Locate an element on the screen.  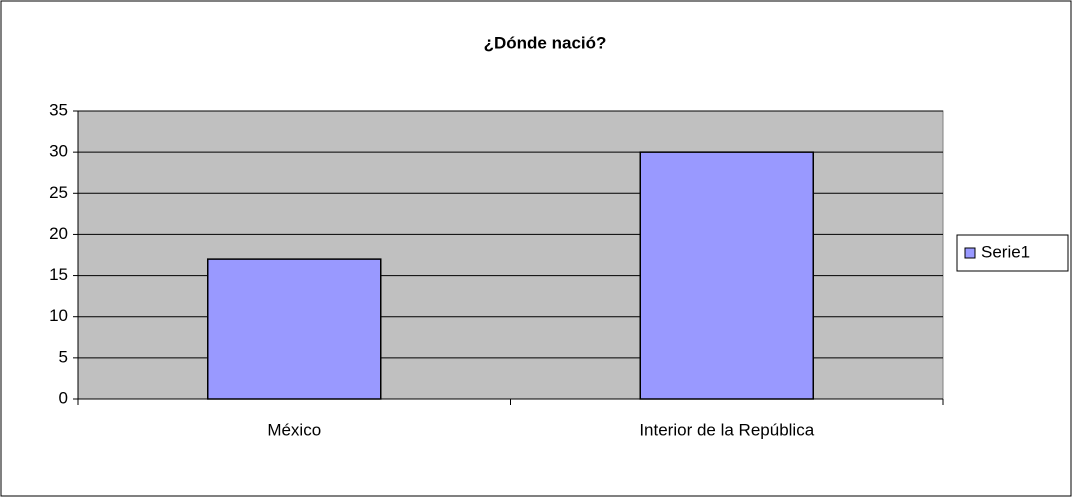
y-tick-label: 15 is located at coordinates (58, 274).